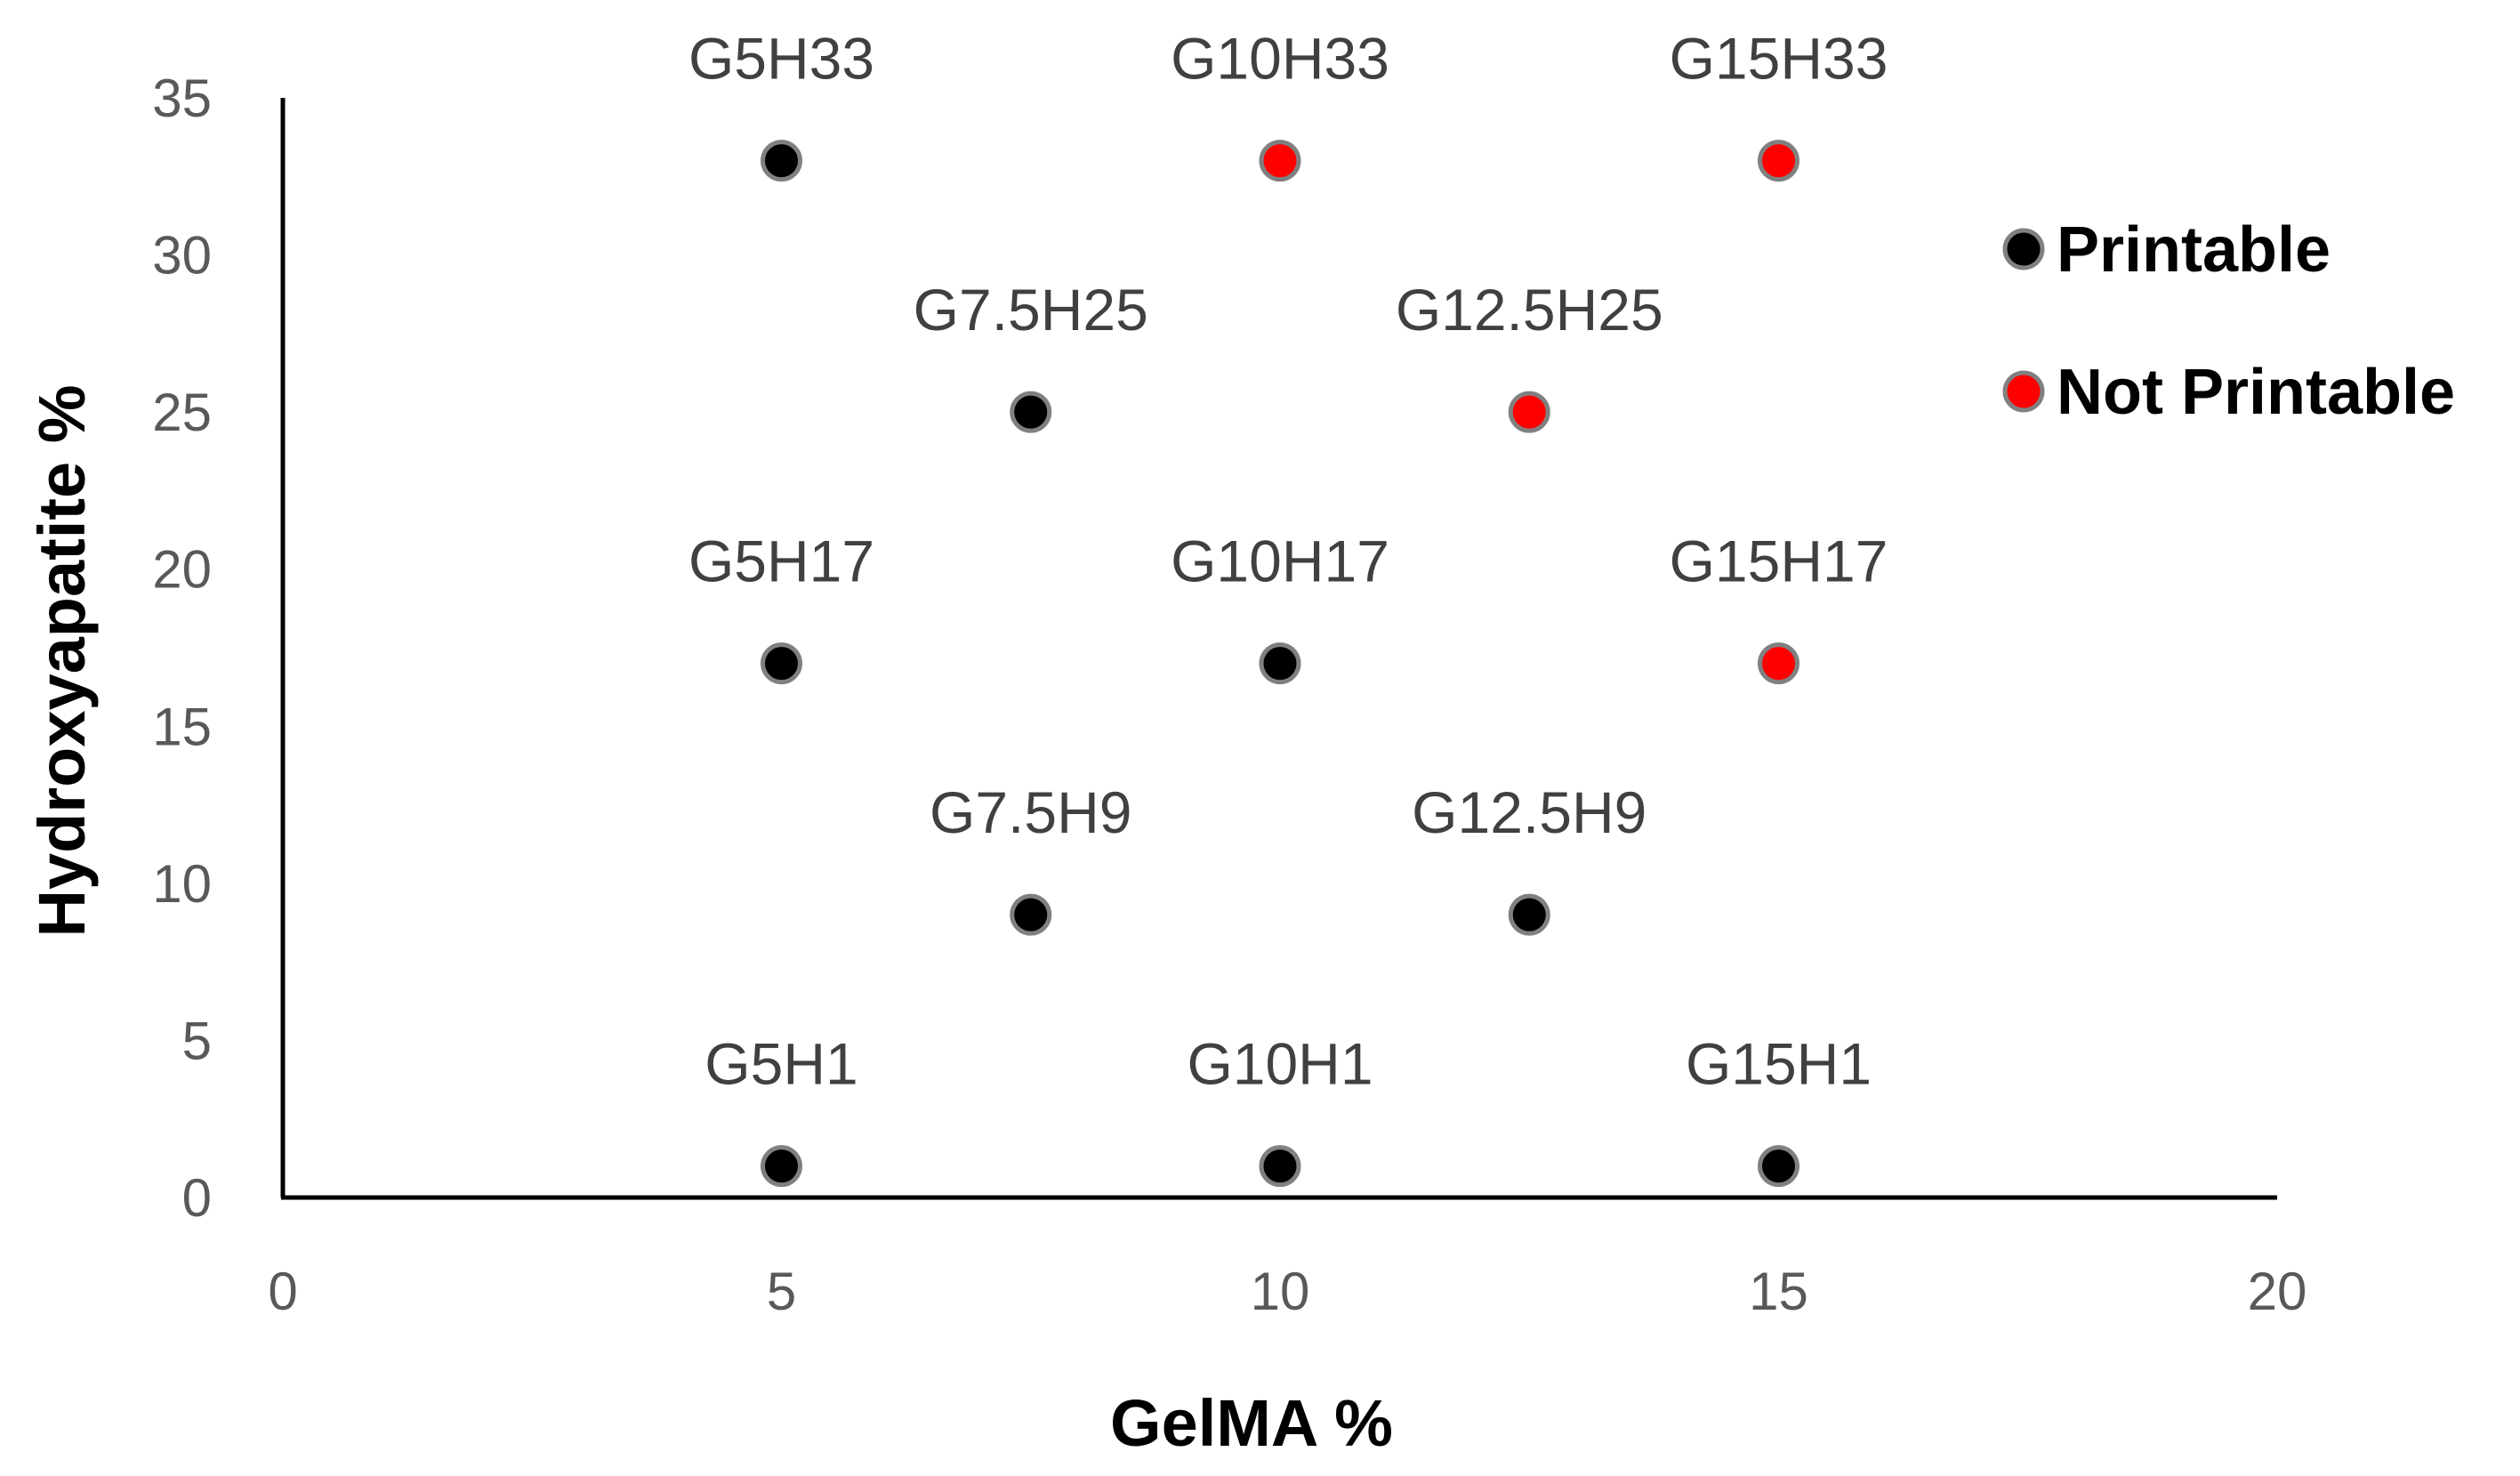 The image size is (2520, 1476). Describe the element at coordinates (62, 661) in the screenshot. I see `y-axis-title: Hydroxyapatite %` at that location.